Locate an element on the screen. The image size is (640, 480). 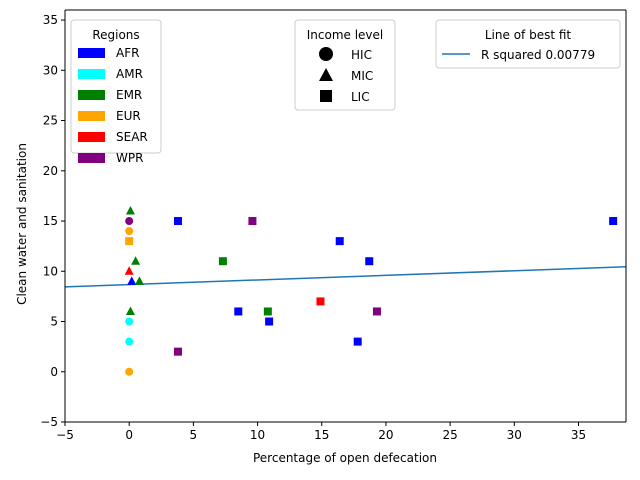
regions-legend-label: AMR is located at coordinates (129, 74).